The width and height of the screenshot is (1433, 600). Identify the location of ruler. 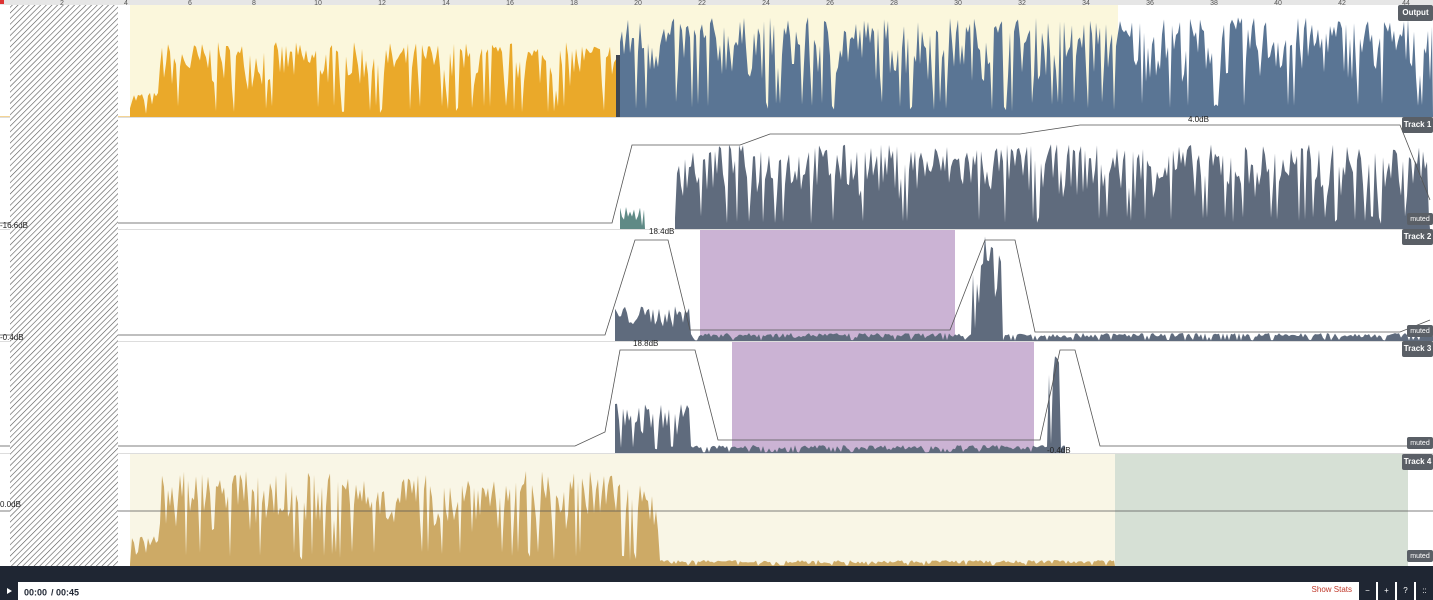
(716, 2).